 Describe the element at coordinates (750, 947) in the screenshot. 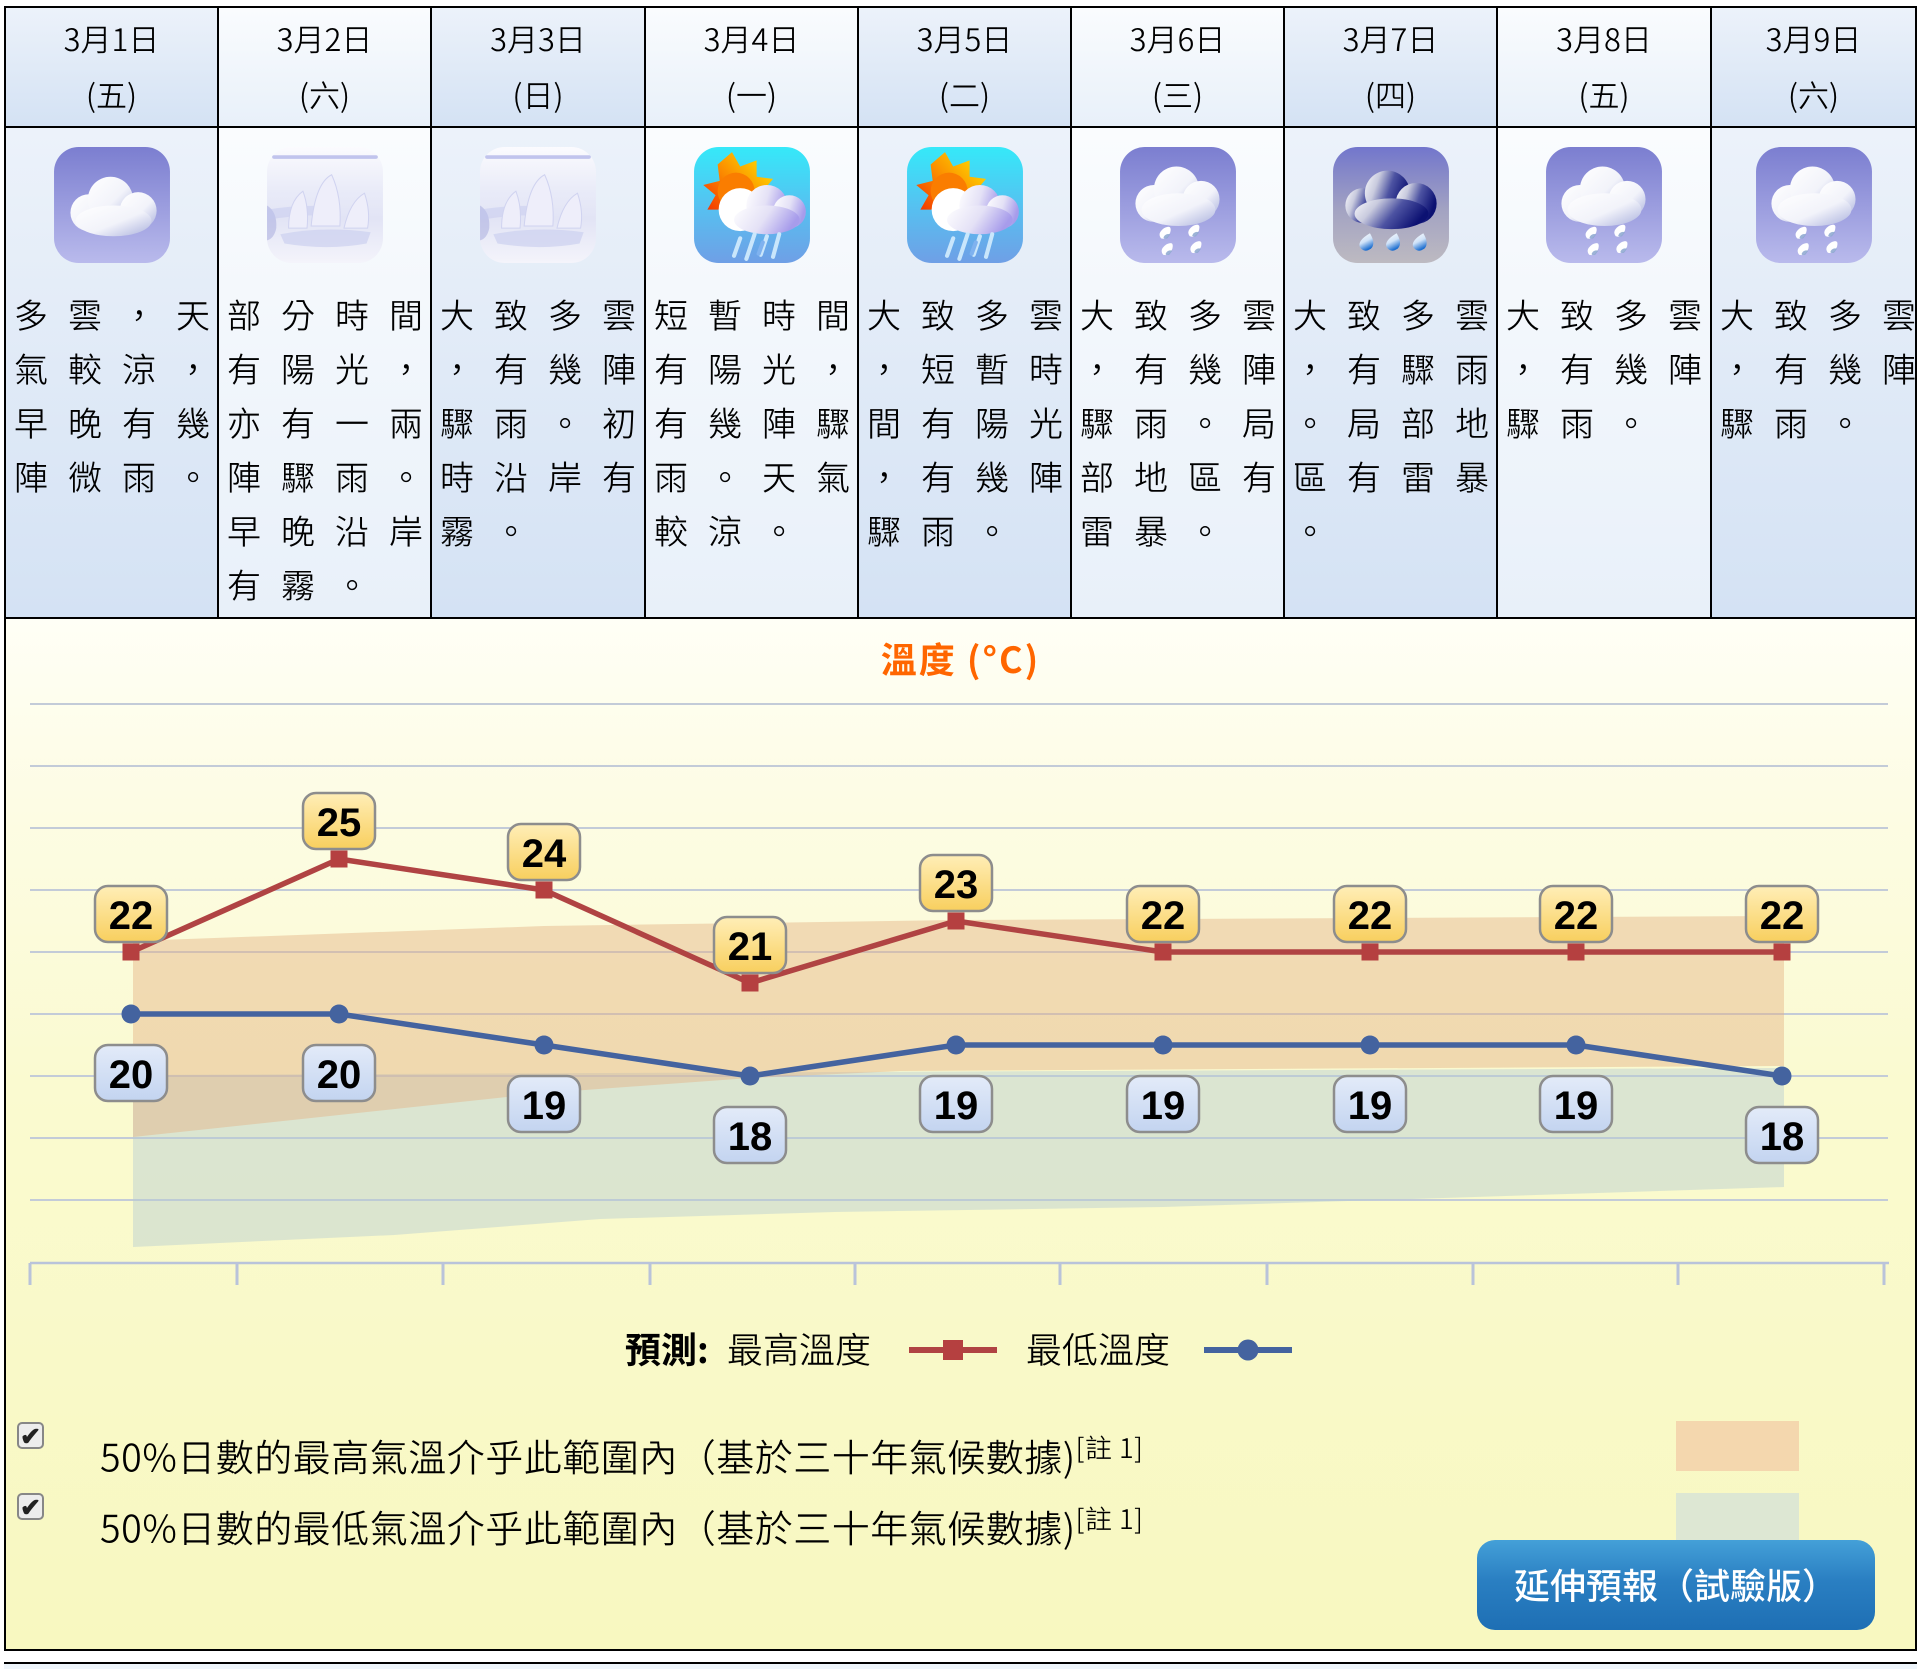

I see `svg-text: 21` at that location.